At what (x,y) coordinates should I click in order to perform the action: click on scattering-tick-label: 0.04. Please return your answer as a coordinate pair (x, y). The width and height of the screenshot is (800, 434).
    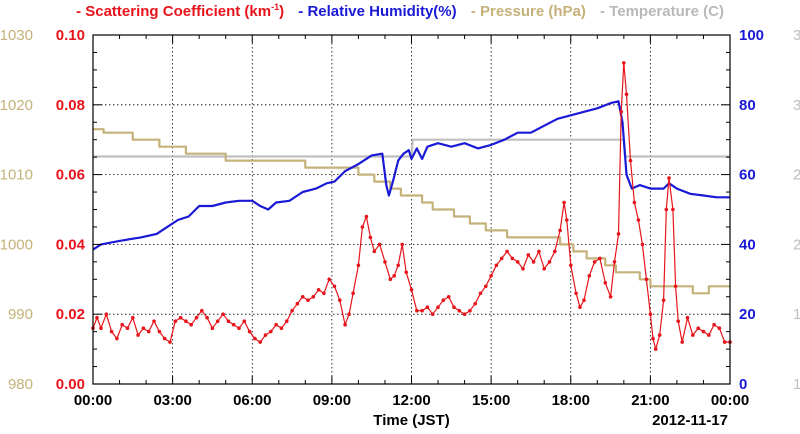
    Looking at the image, I should click on (71, 244).